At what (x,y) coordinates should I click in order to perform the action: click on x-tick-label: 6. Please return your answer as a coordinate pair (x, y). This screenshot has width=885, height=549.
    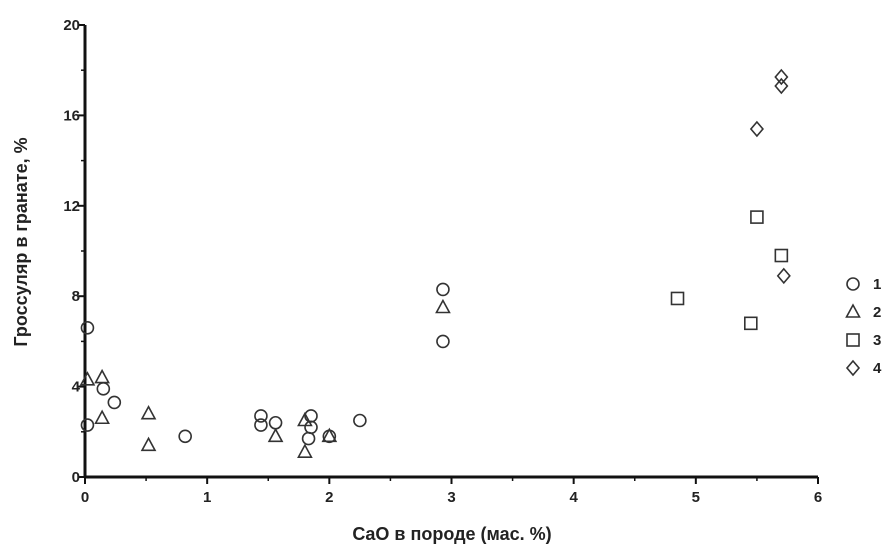
    Looking at the image, I should click on (818, 497).